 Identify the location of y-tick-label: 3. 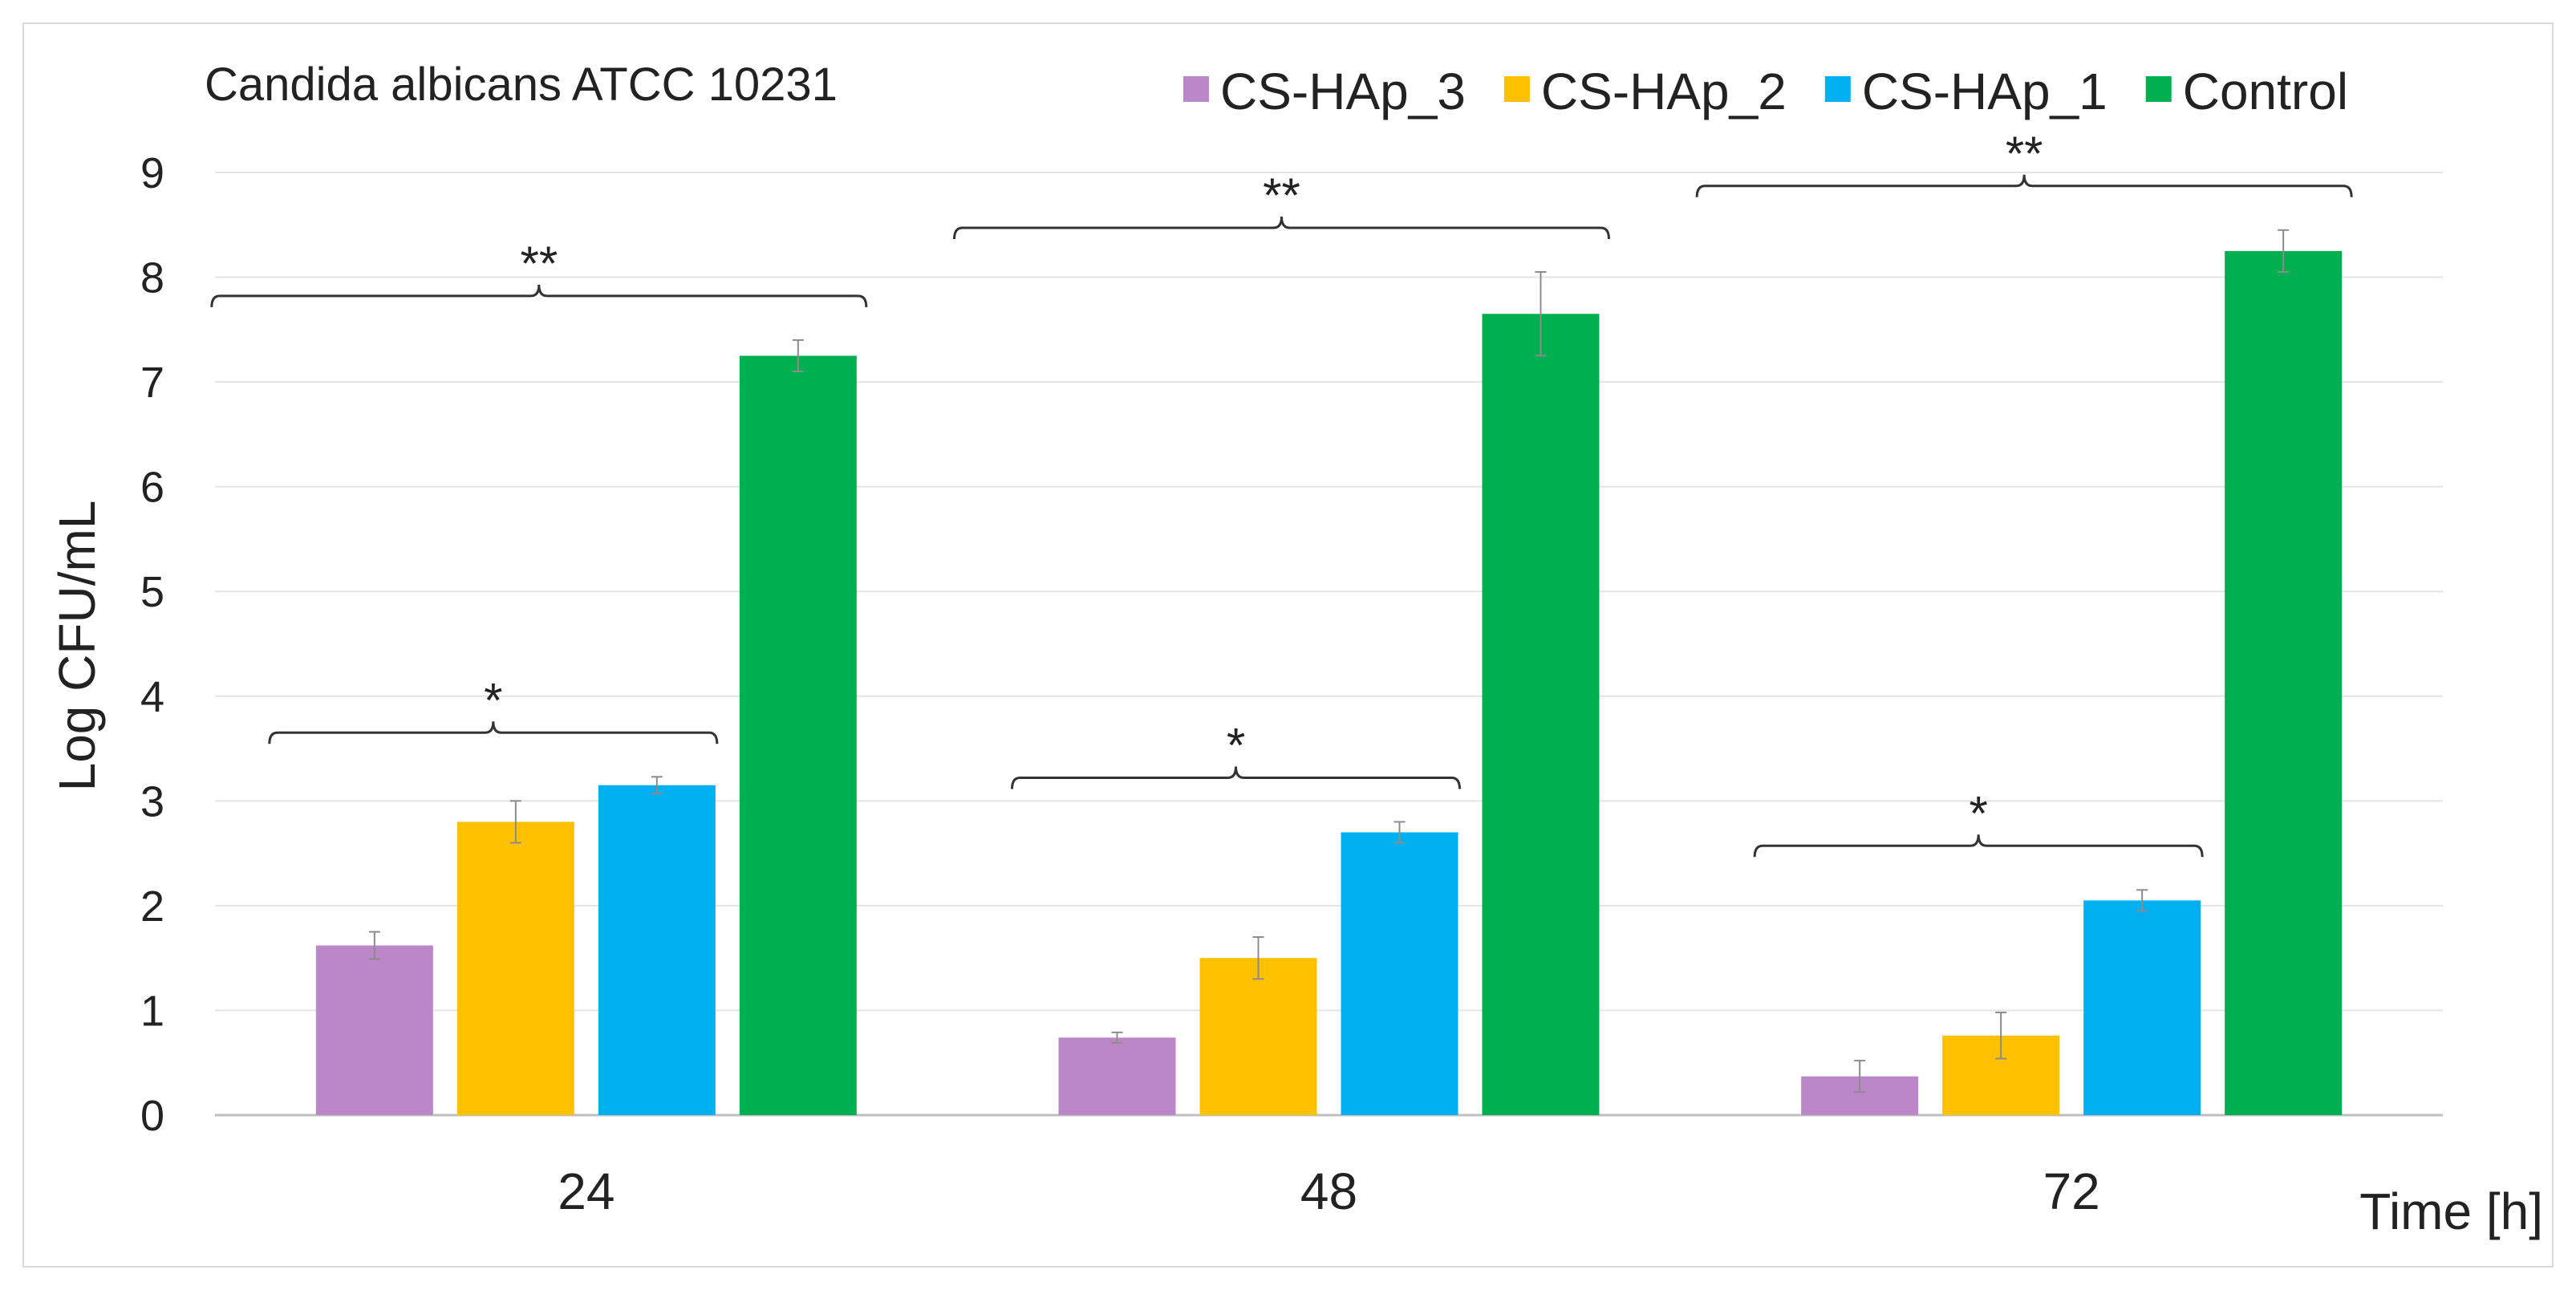
(152, 801).